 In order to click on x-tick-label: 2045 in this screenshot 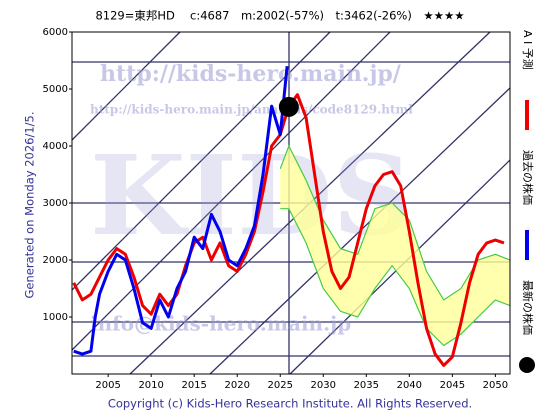, I will do `click(452, 385)`.